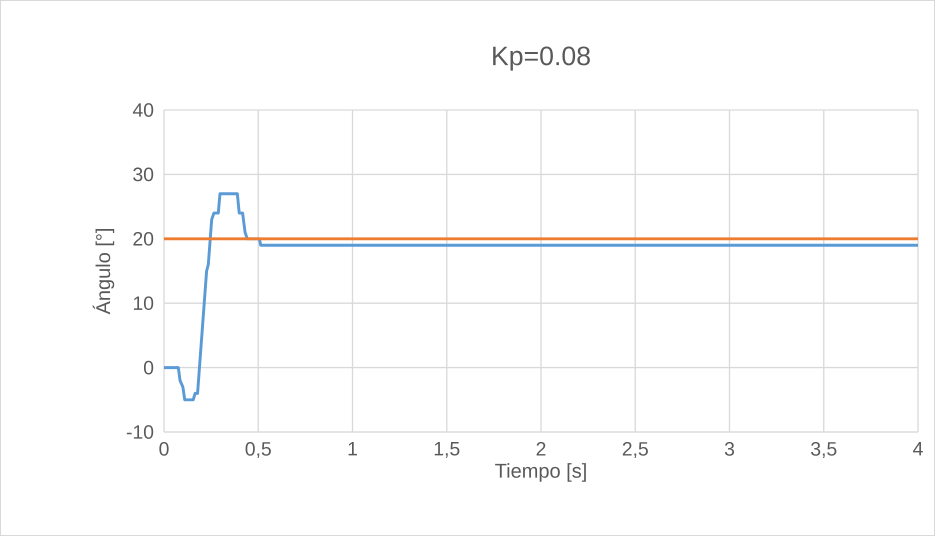  I want to click on y-tick-label: 40, so click(143, 110).